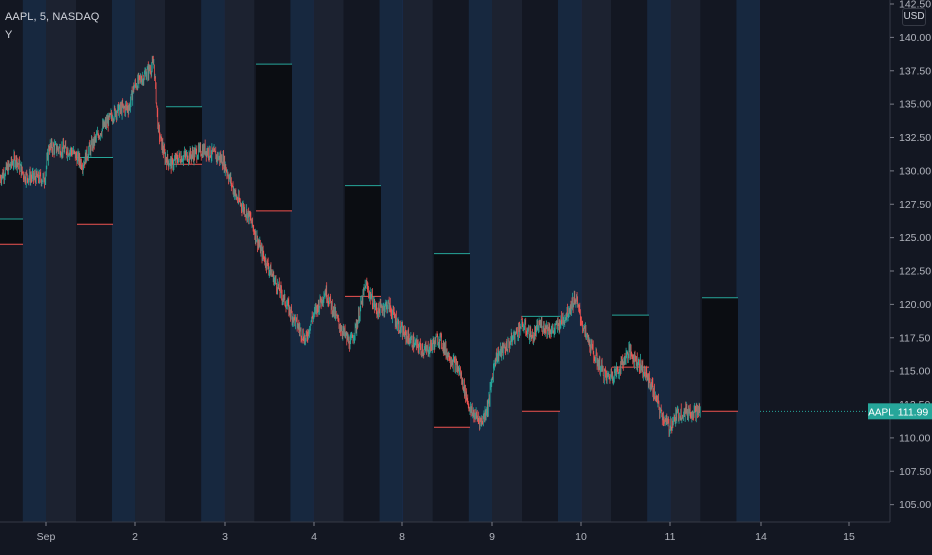 This screenshot has width=932, height=555. What do you see at coordinates (670, 537) in the screenshot?
I see `time-tick-label: 11` at bounding box center [670, 537].